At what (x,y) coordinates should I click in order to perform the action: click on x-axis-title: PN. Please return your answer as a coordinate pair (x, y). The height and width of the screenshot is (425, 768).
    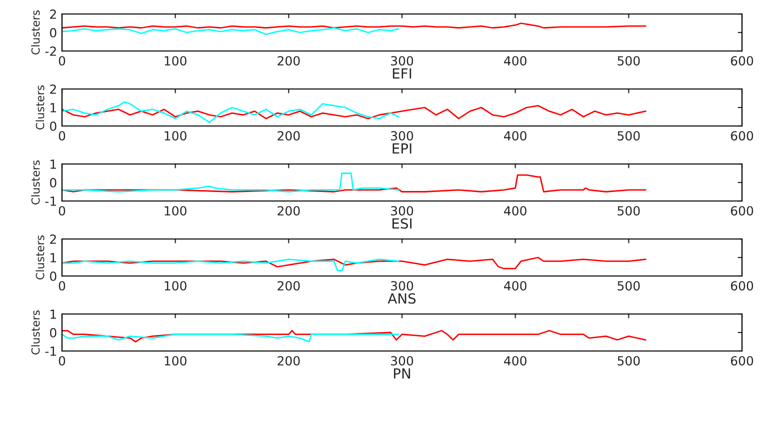
    Looking at the image, I should click on (402, 373).